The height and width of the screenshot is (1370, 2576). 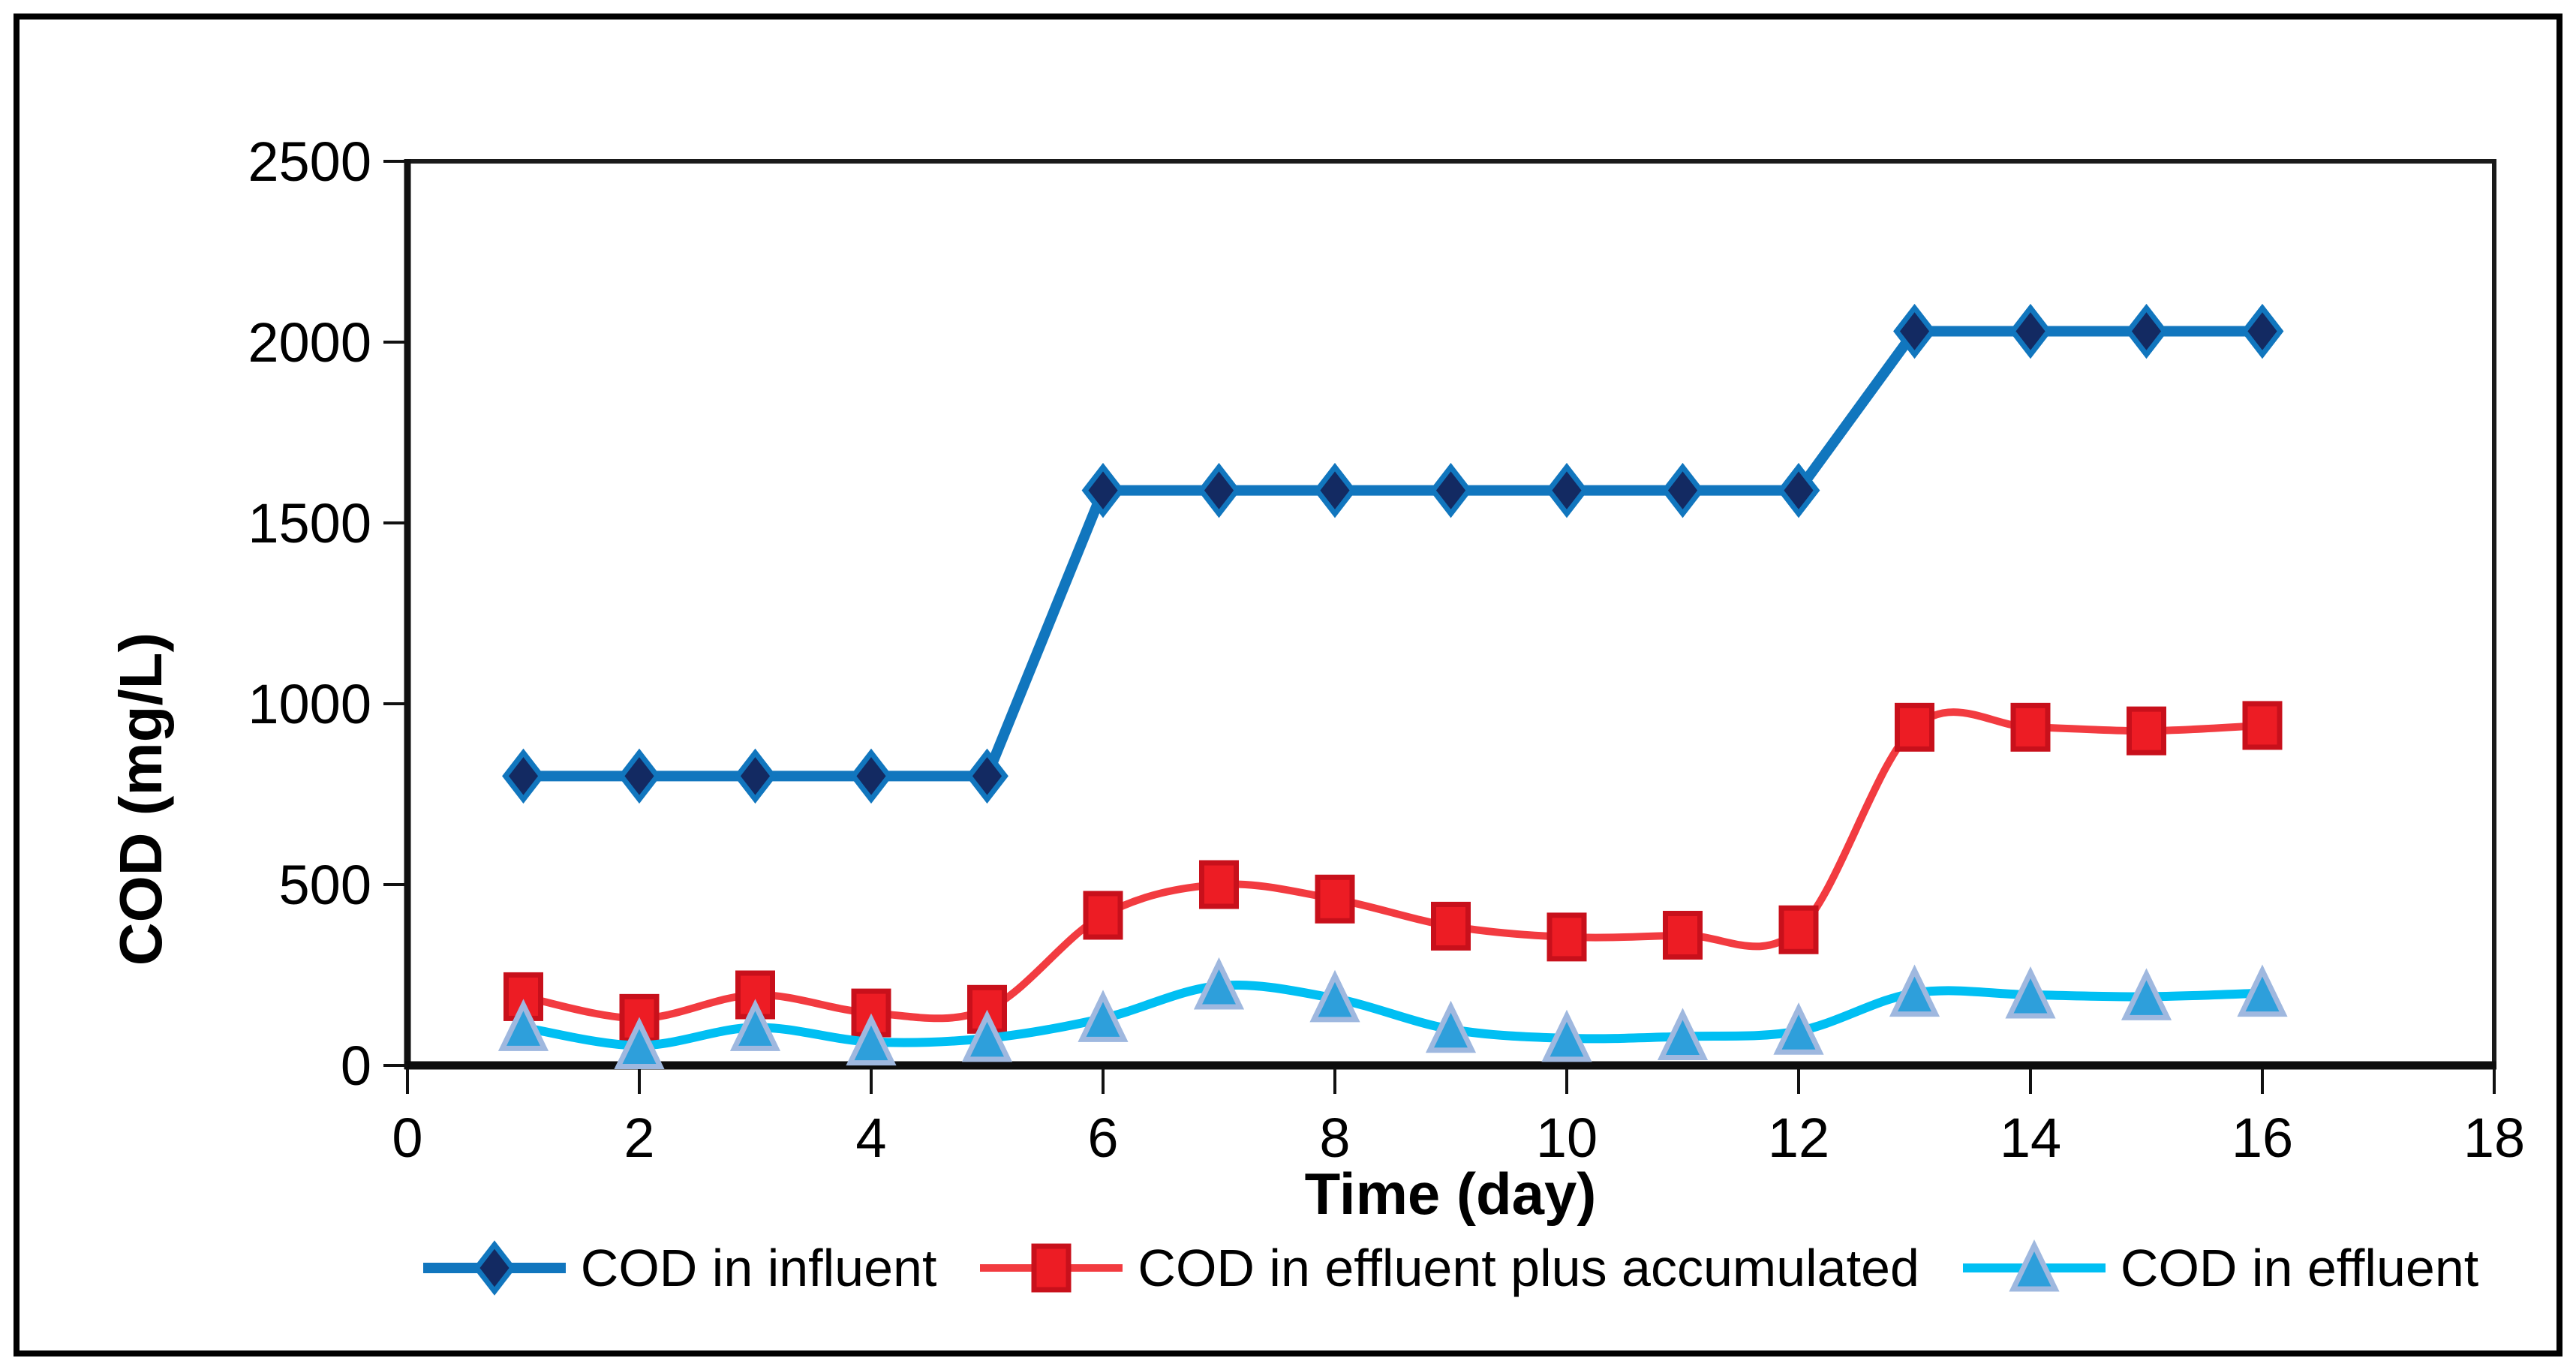 What do you see at coordinates (140, 799) in the screenshot?
I see `y-axis-title: COD (mg/L)` at bounding box center [140, 799].